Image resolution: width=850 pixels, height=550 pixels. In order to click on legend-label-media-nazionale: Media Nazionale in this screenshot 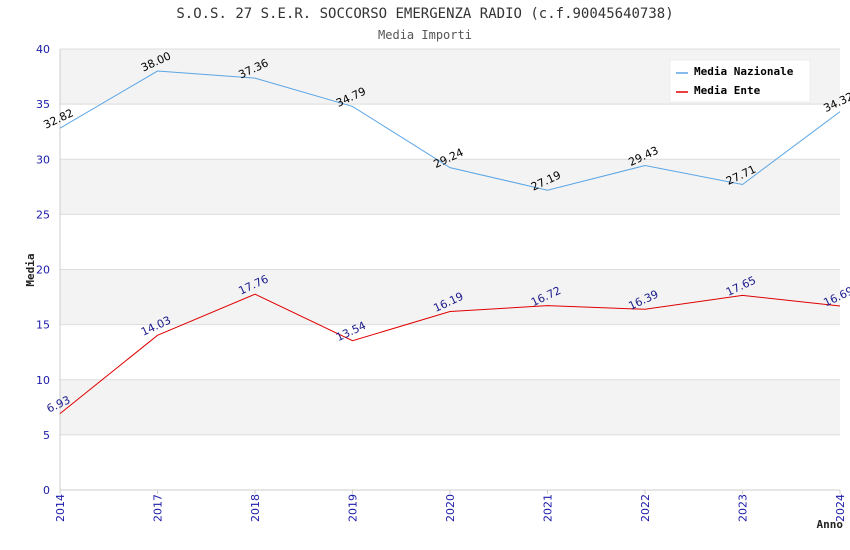, I will do `click(744, 71)`.